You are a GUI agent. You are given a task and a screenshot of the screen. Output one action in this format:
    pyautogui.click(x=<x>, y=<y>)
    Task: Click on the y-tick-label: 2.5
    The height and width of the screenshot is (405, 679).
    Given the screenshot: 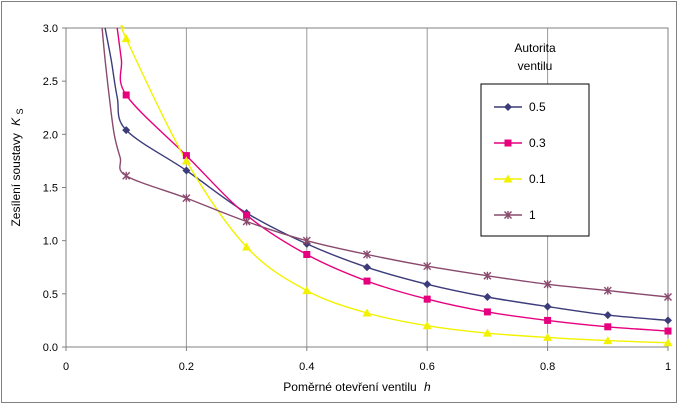 What is the action you would take?
    pyautogui.click(x=50, y=82)
    